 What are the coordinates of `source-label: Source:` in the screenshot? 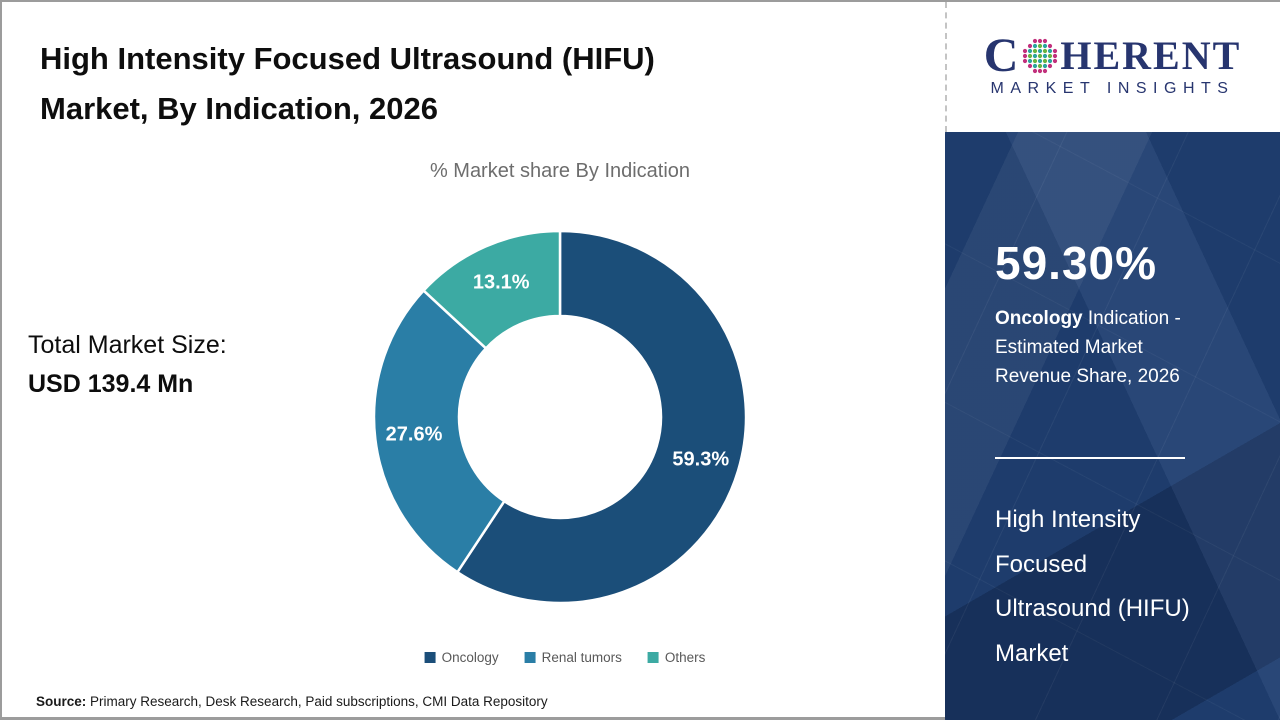 It's located at (61, 701).